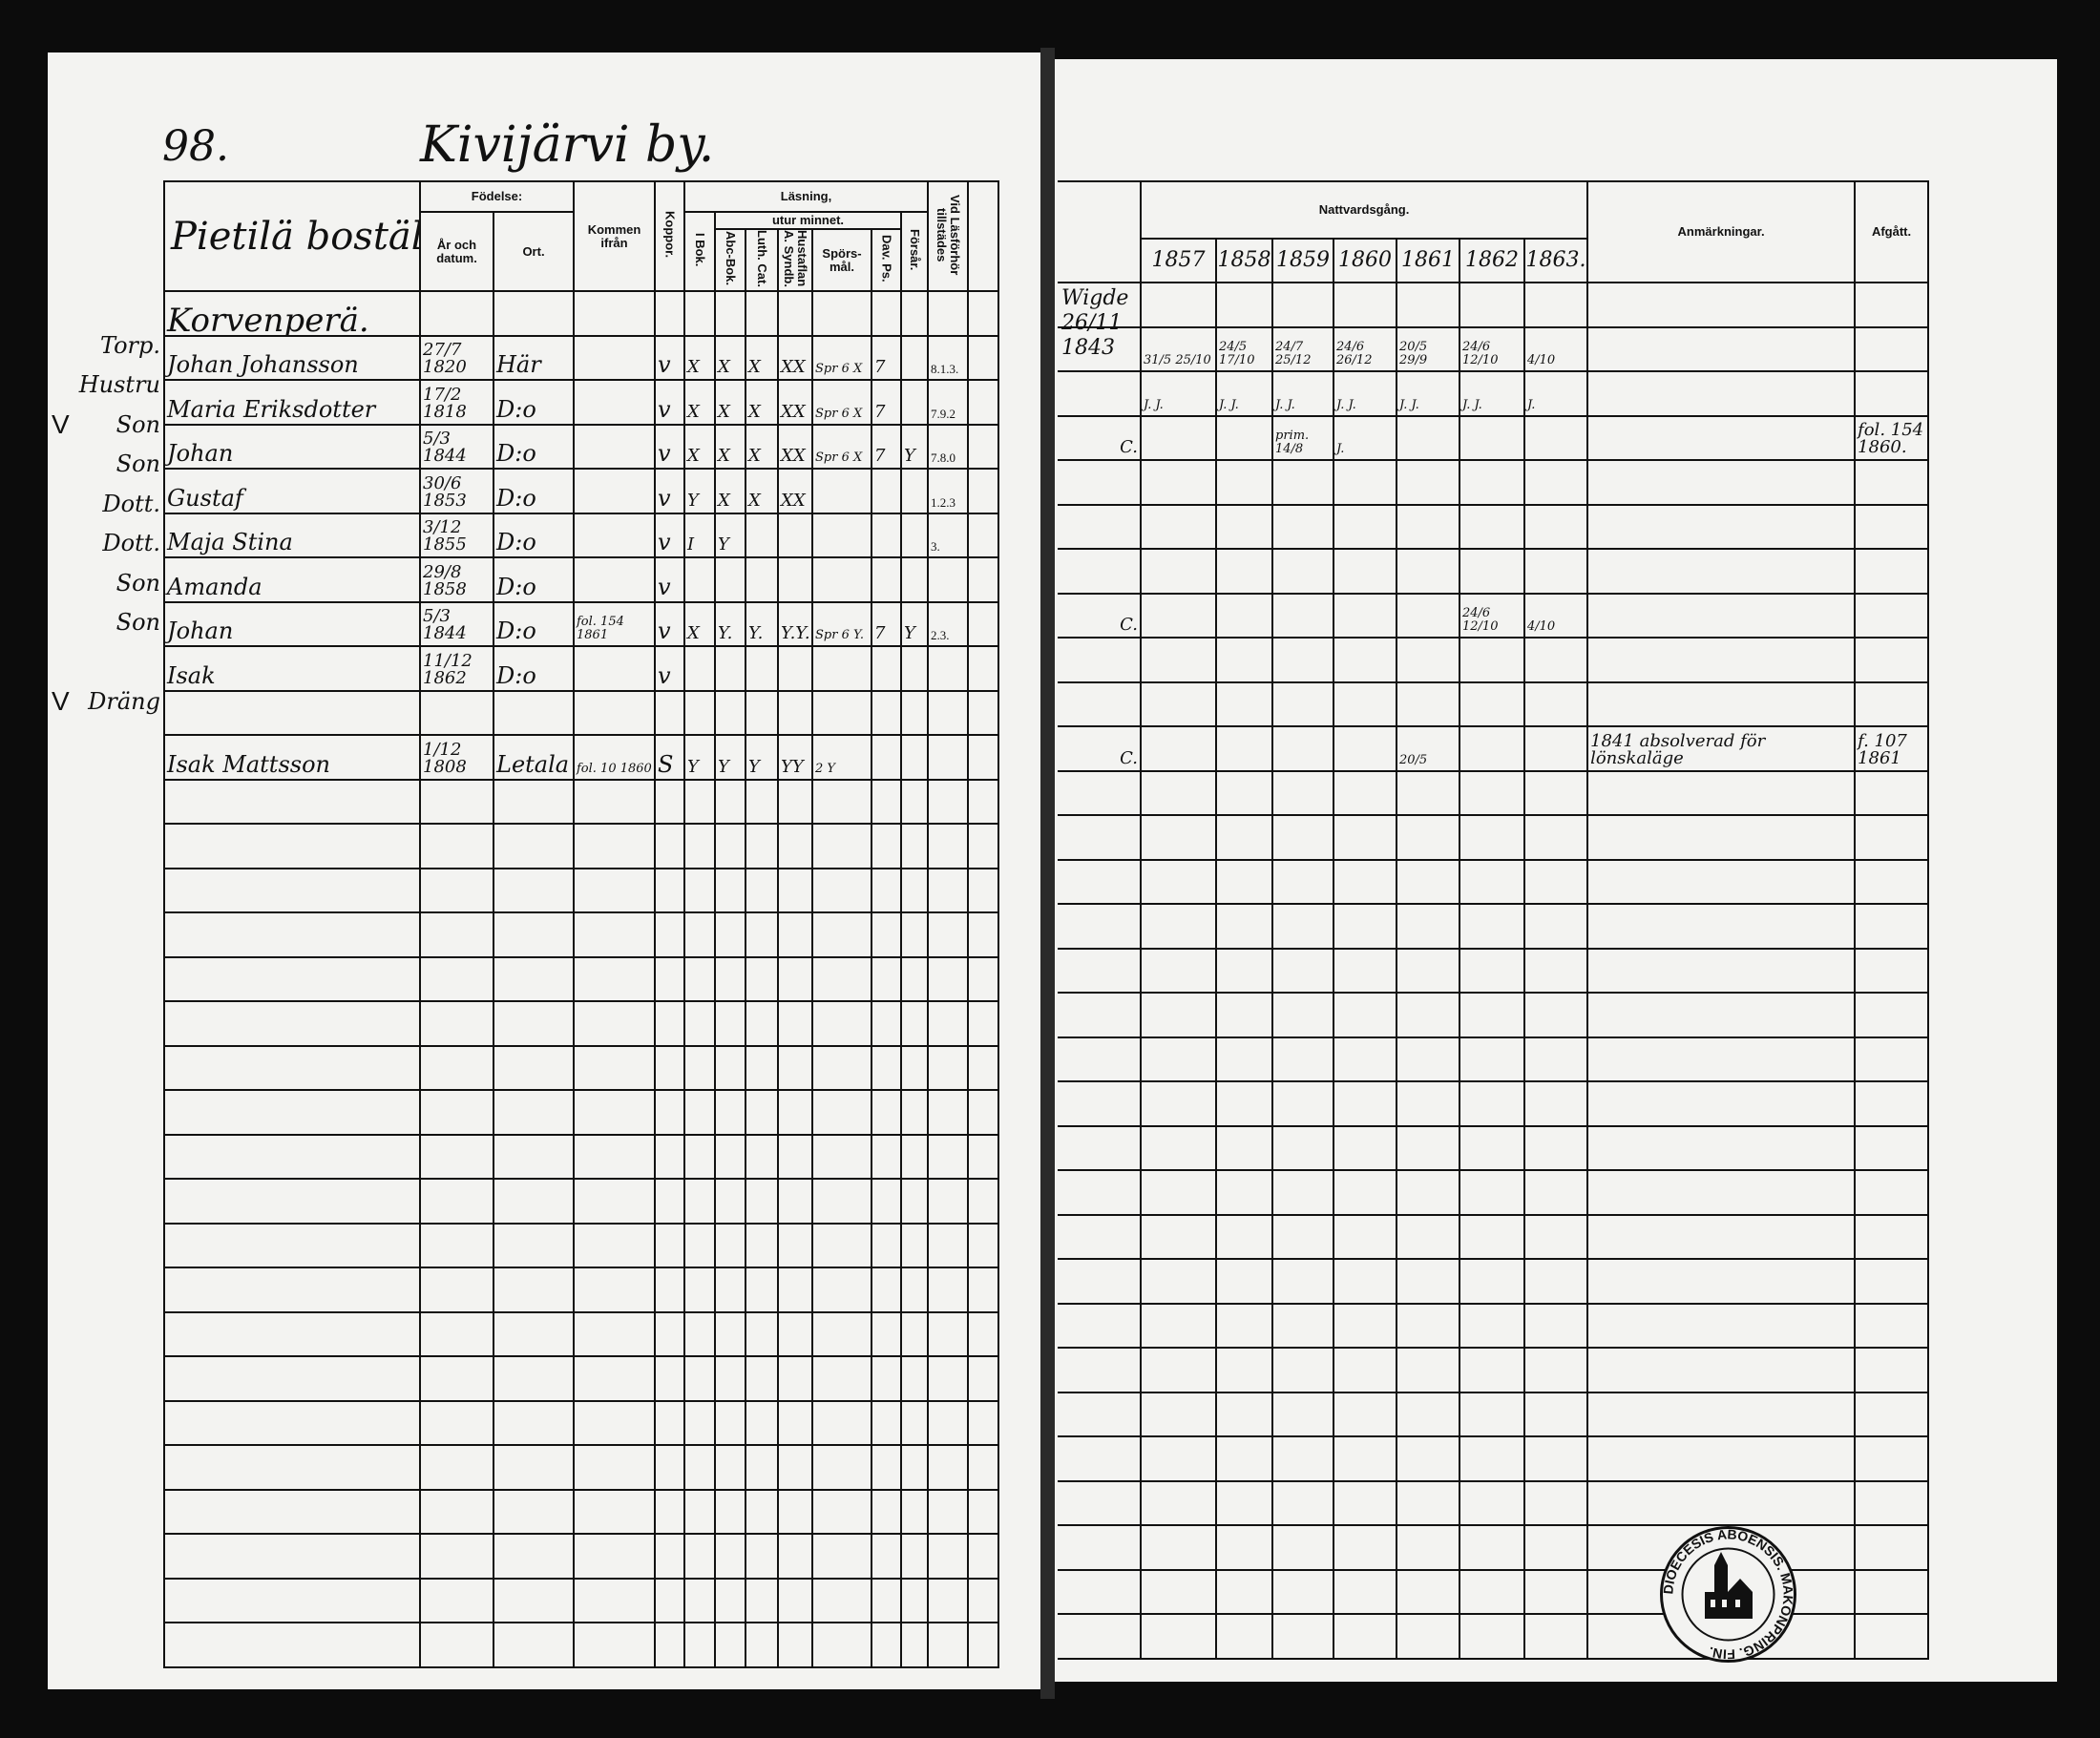 The image size is (2100, 1738). I want to click on cell-forhor: 3., so click(948, 535).